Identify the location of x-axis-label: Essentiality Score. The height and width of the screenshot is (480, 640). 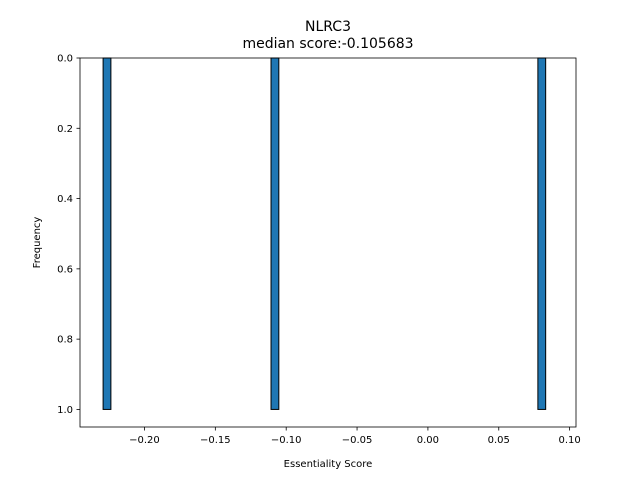
(328, 464).